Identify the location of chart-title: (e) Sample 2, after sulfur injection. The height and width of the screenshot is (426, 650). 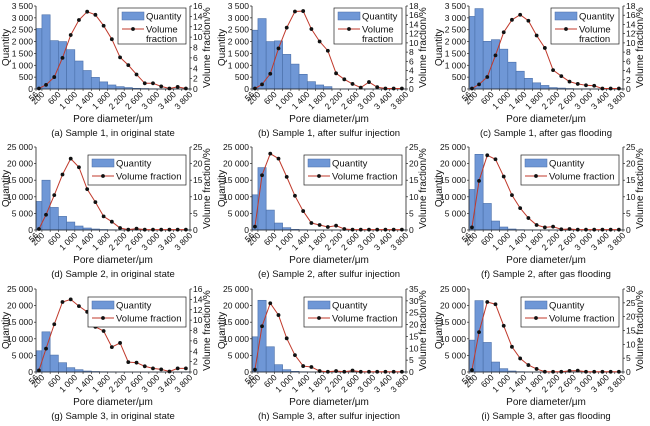
(329, 274).